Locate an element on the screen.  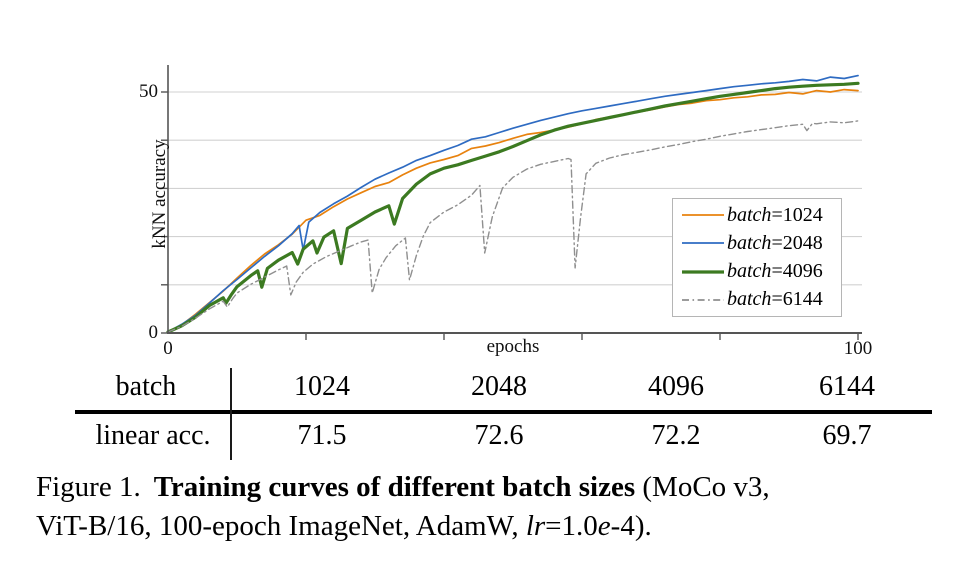
caption-eq: =1.0 is located at coordinates (571, 526).